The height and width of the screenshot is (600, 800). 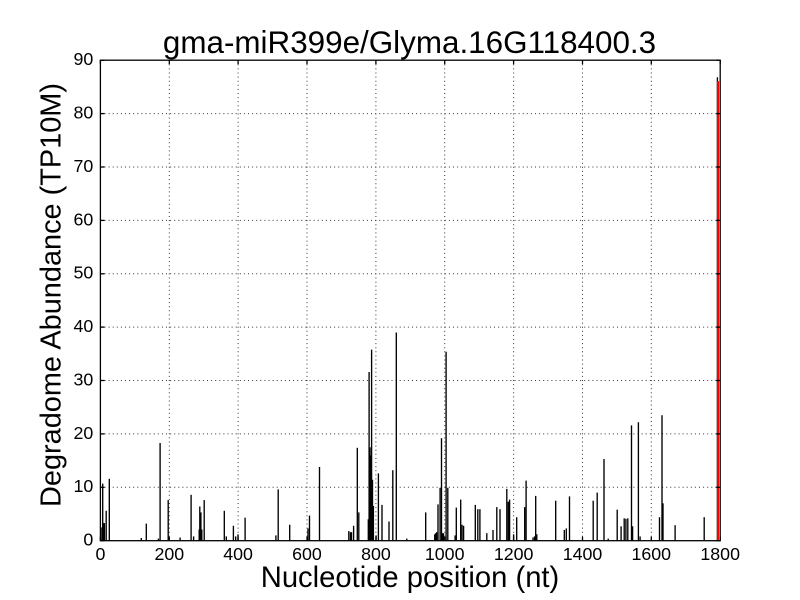 What do you see at coordinates (514, 554) in the screenshot?
I see `svg-text: 1200` at bounding box center [514, 554].